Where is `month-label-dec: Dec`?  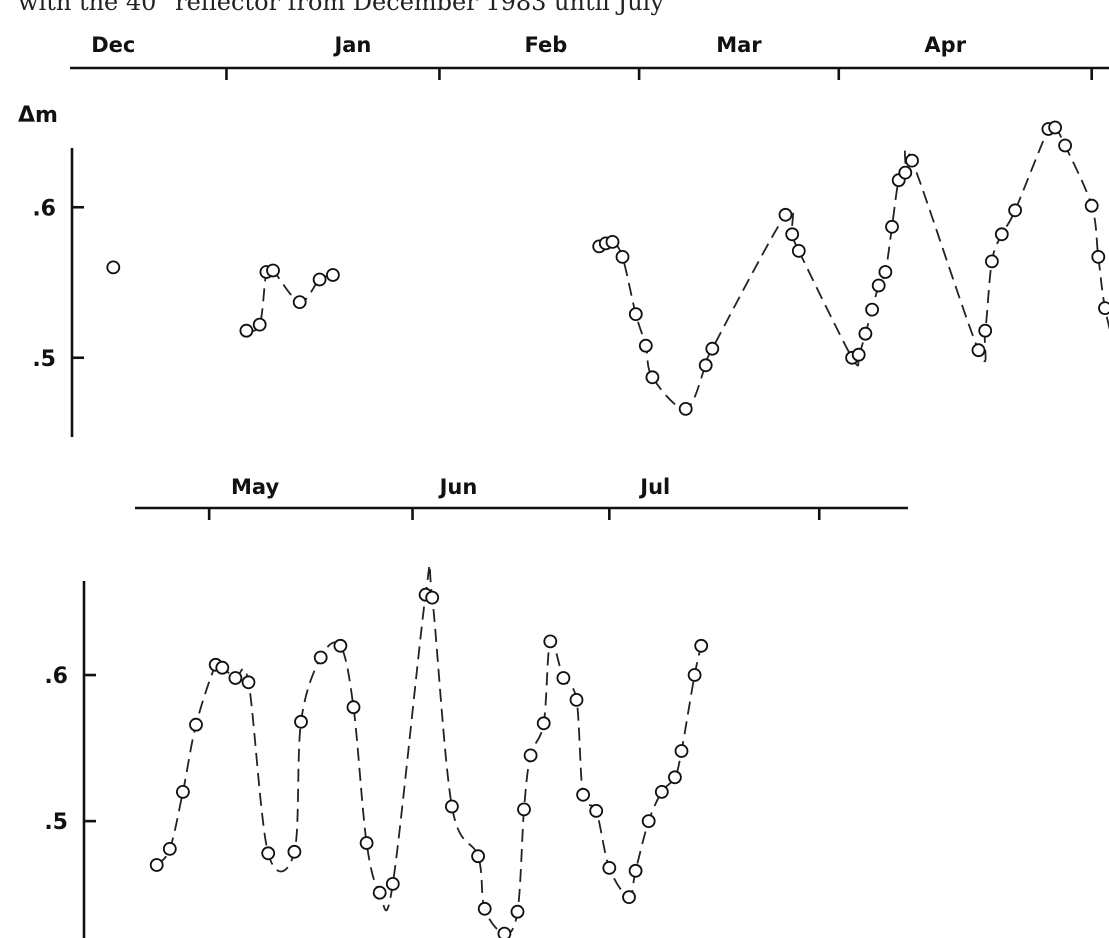
month-label-dec: Dec is located at coordinates (113, 45).